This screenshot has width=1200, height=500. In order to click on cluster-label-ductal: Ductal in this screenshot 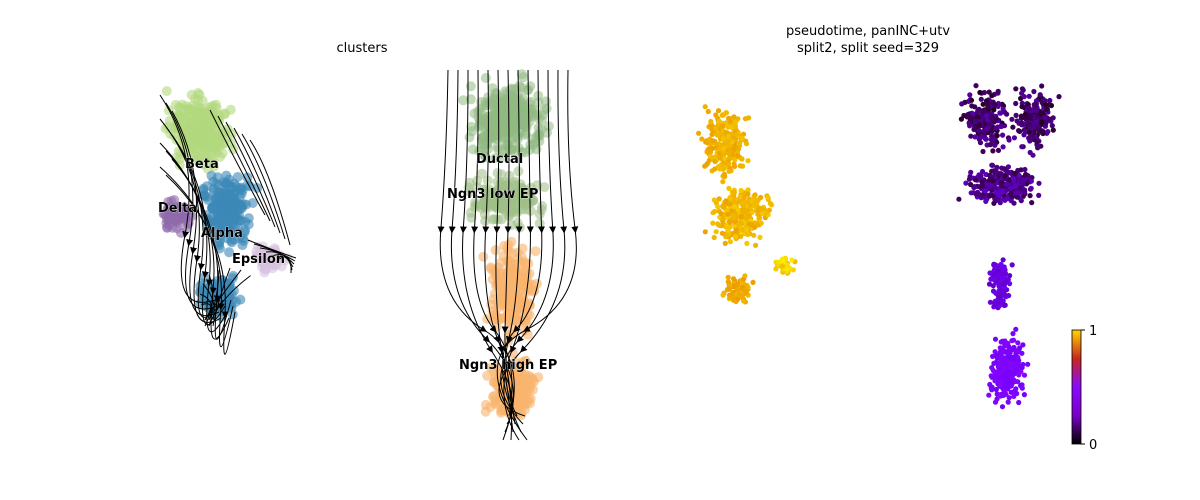, I will do `click(499, 159)`.